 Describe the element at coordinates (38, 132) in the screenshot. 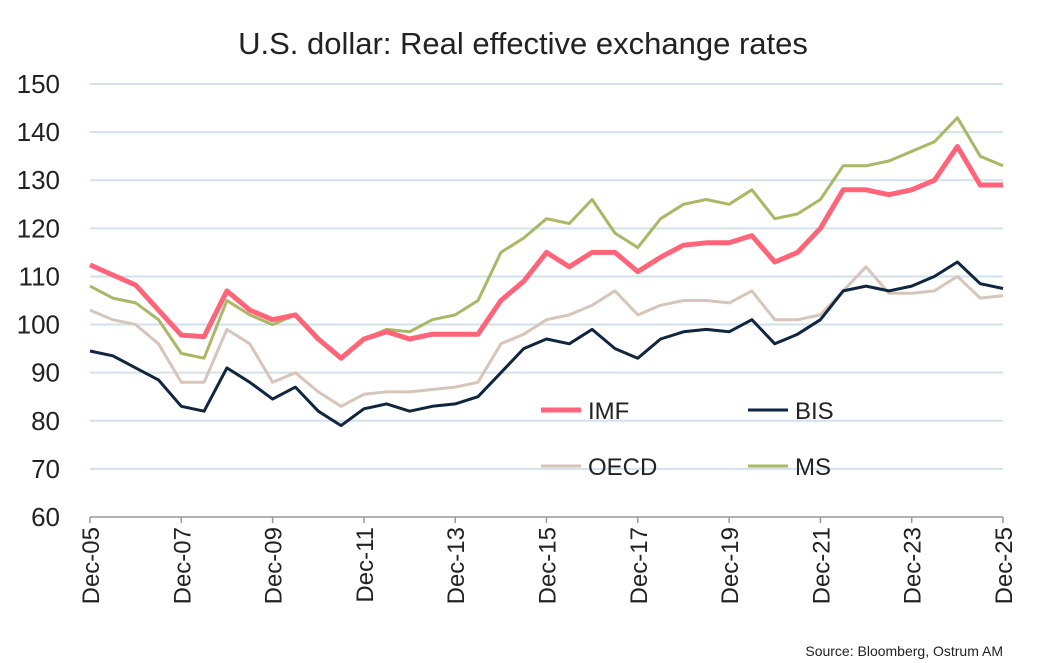

I see `y-tick-label: 140` at that location.